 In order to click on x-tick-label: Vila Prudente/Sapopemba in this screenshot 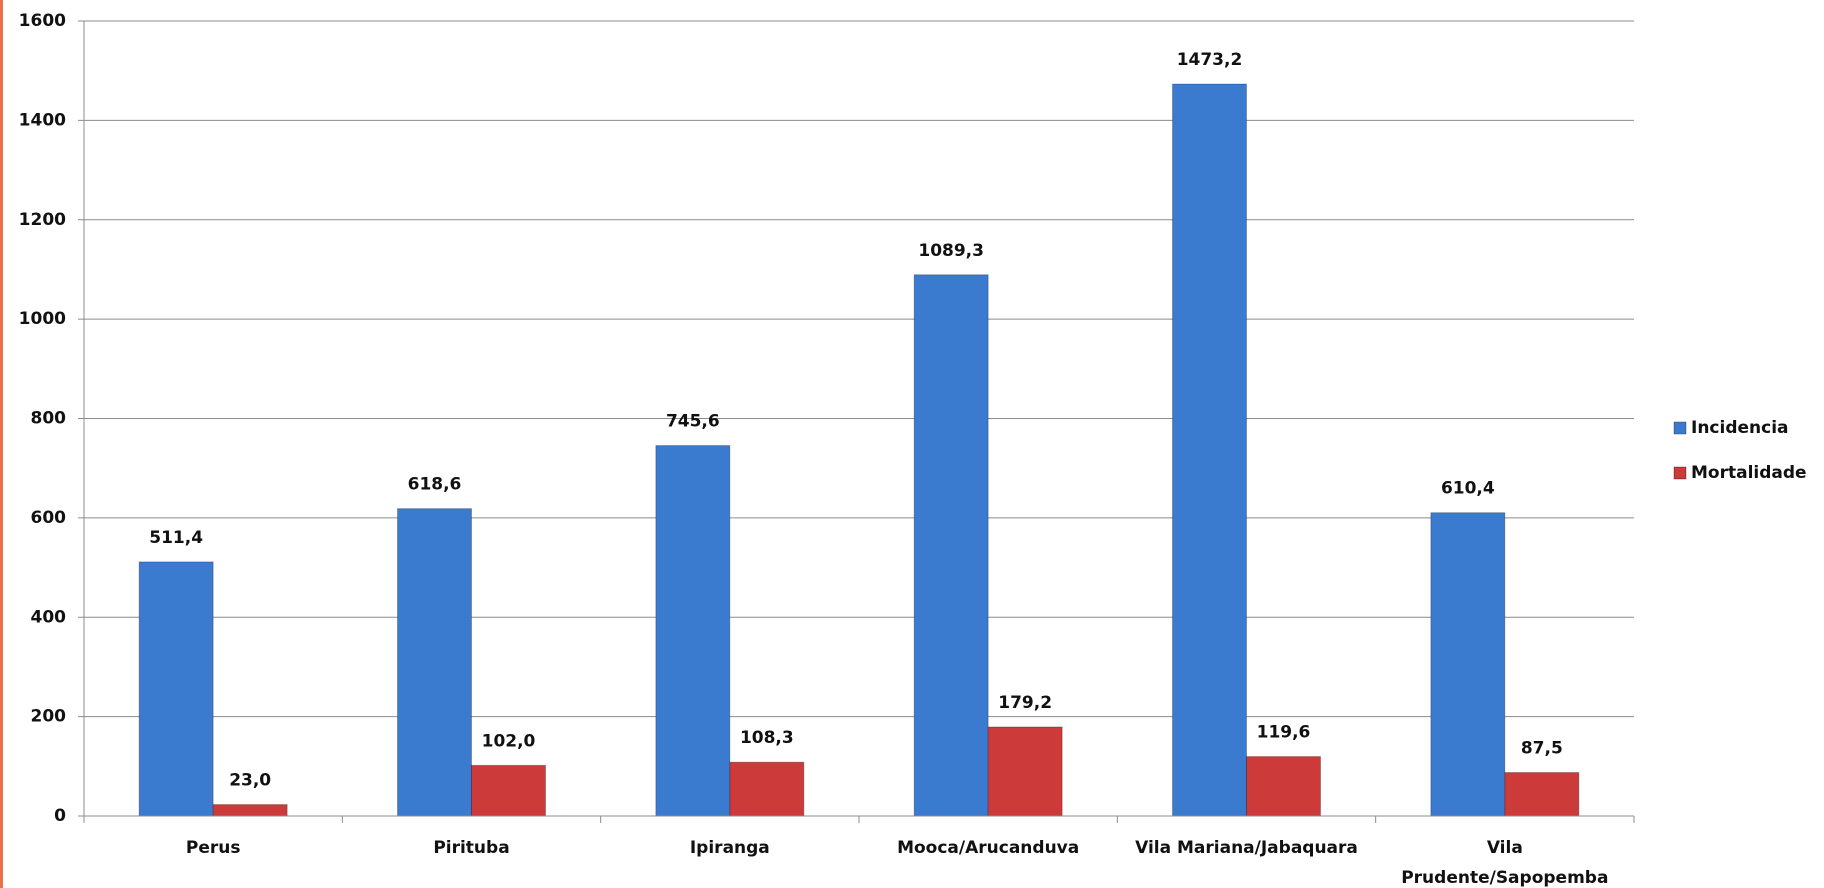, I will do `click(1504, 863)`.